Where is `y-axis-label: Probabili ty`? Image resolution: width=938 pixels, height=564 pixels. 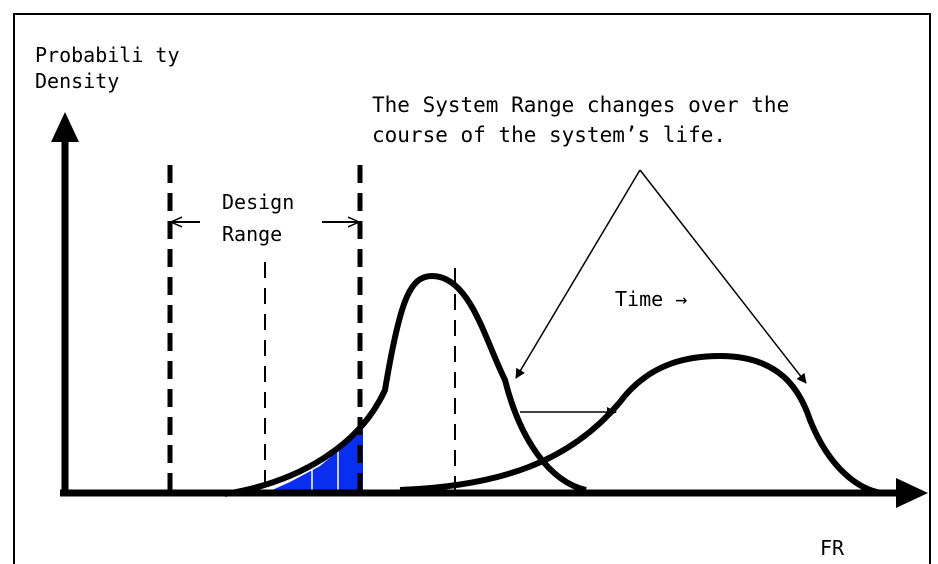
y-axis-label: Probabili ty is located at coordinates (107, 55).